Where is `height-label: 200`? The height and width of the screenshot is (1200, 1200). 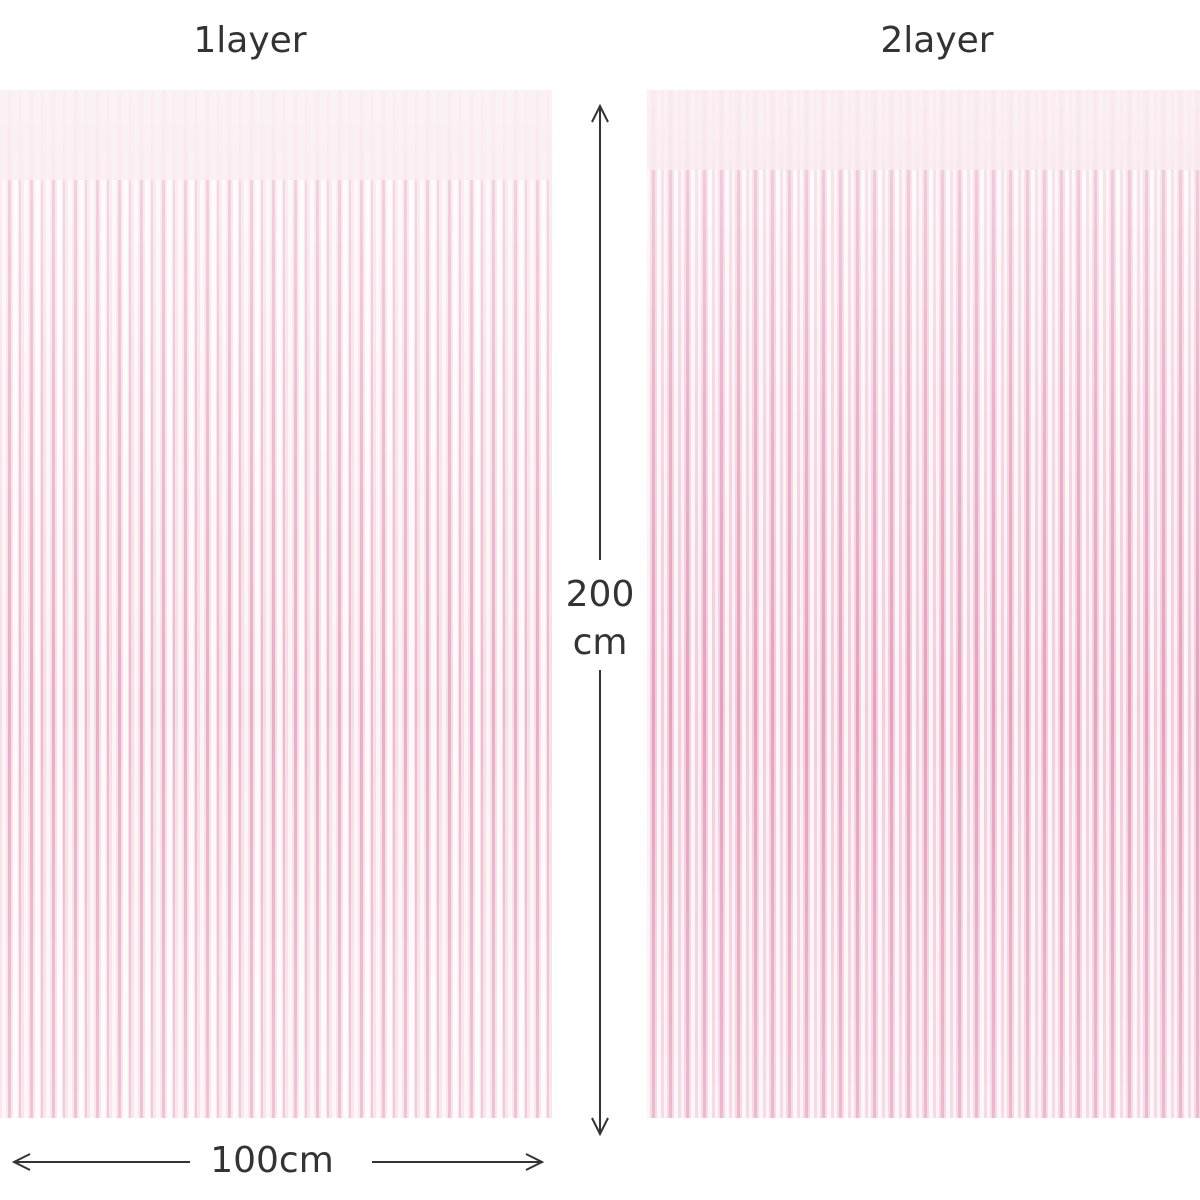
height-label: 200 is located at coordinates (600, 594).